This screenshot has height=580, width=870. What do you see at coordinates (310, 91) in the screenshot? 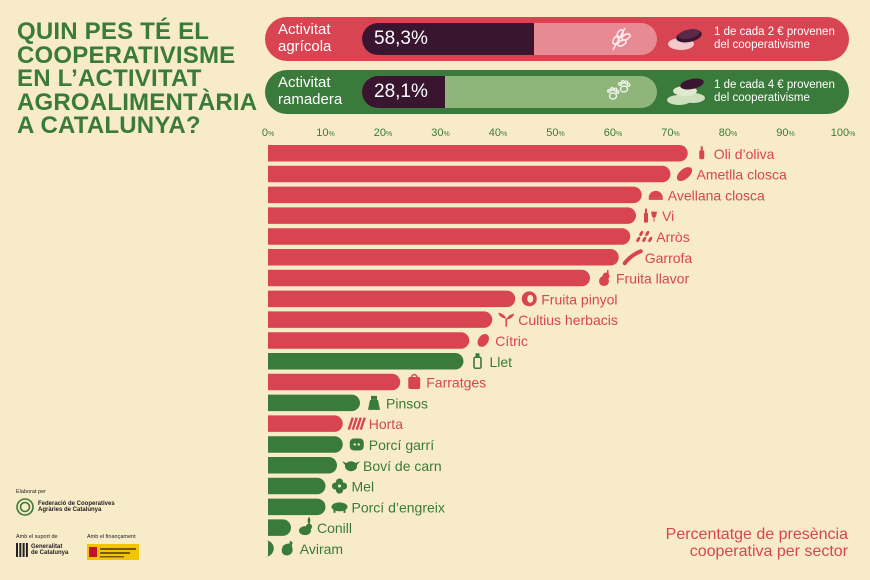
I see `livestock-activity-label: Activitat ramadera` at bounding box center [310, 91].